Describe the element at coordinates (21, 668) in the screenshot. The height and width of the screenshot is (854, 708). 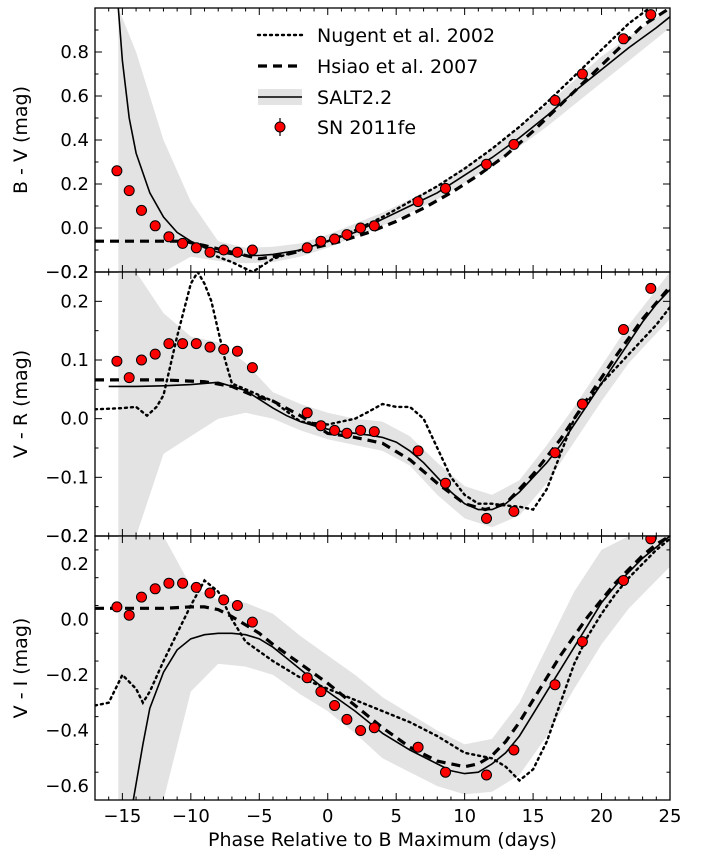
I see `y-axis-title: V - I (mag)` at that location.